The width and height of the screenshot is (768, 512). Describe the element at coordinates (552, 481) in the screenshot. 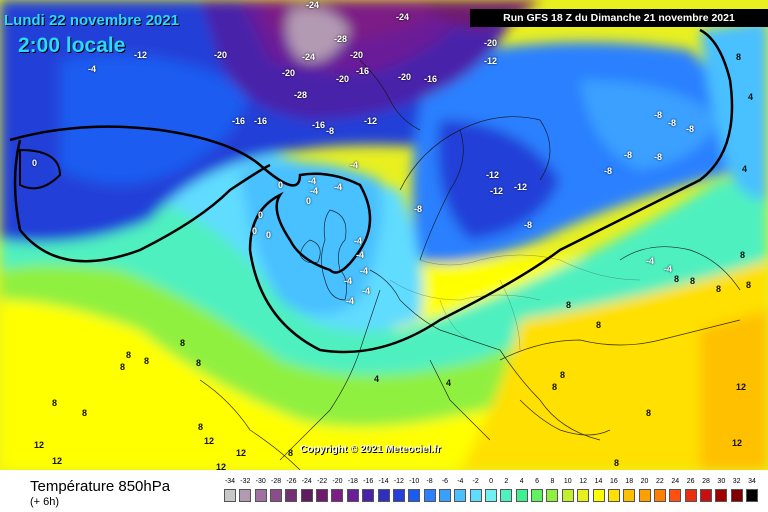

I see `scale-tick-label: 8` at that location.